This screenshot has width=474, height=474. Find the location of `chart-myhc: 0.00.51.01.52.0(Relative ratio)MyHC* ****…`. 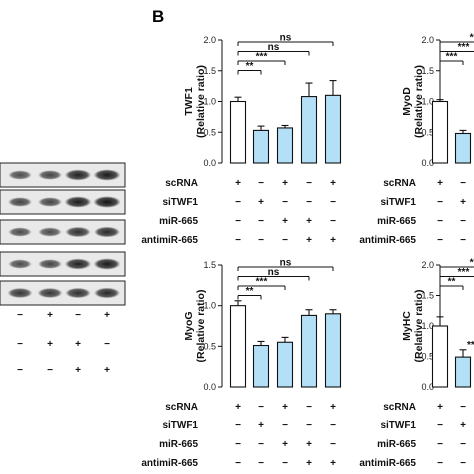

chart-myhc: 0.00.51.01.52.0(Relative ratio)MyHC* ****… is located at coordinates (416, 363).